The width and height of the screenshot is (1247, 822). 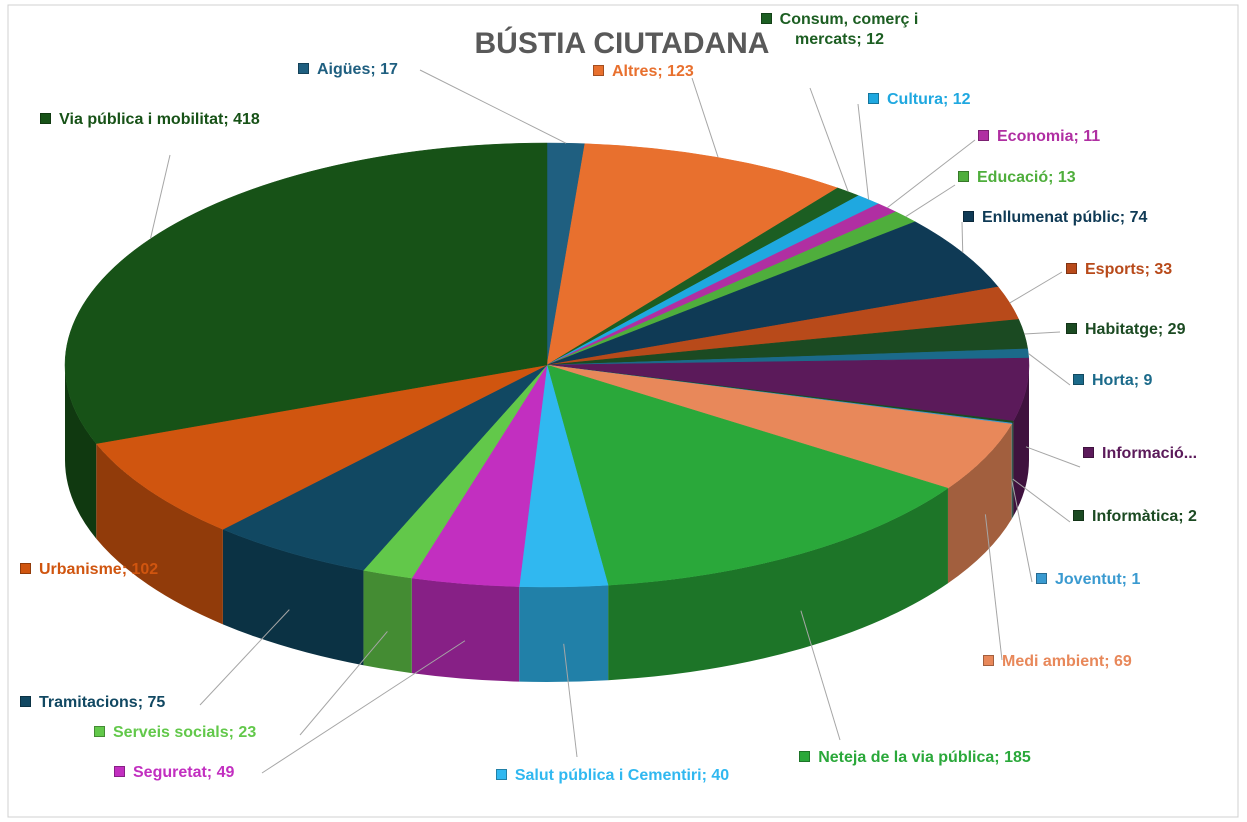 What do you see at coordinates (1144, 516) in the screenshot?
I see `label-text: Informàtica; 2` at bounding box center [1144, 516].